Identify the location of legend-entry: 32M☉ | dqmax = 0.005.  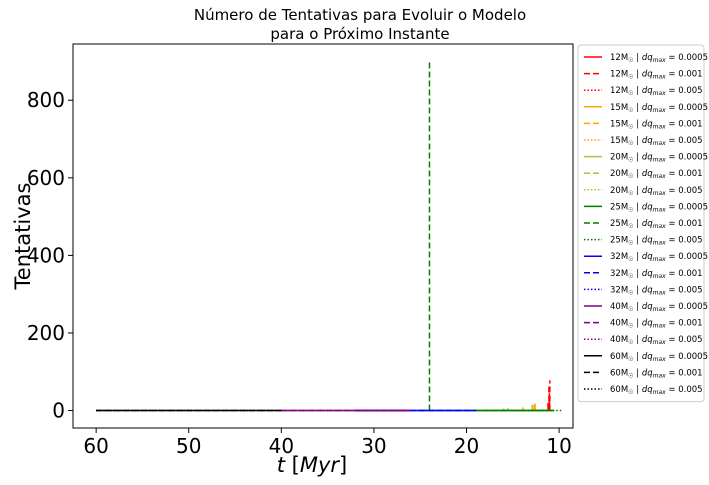
(643, 290).